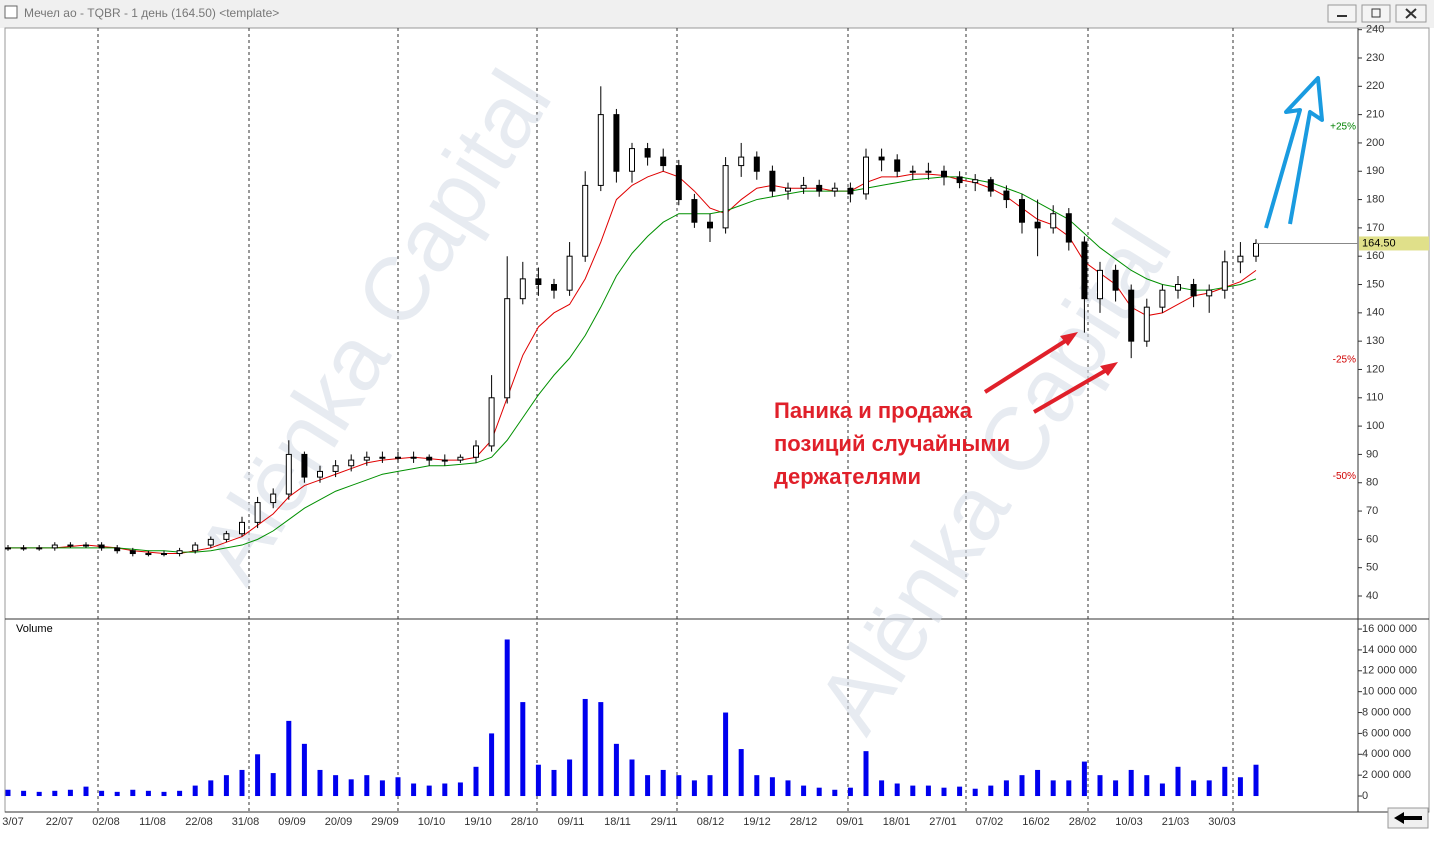  What do you see at coordinates (525, 822) in the screenshot?
I see `x-tick-label: 28/10` at bounding box center [525, 822].